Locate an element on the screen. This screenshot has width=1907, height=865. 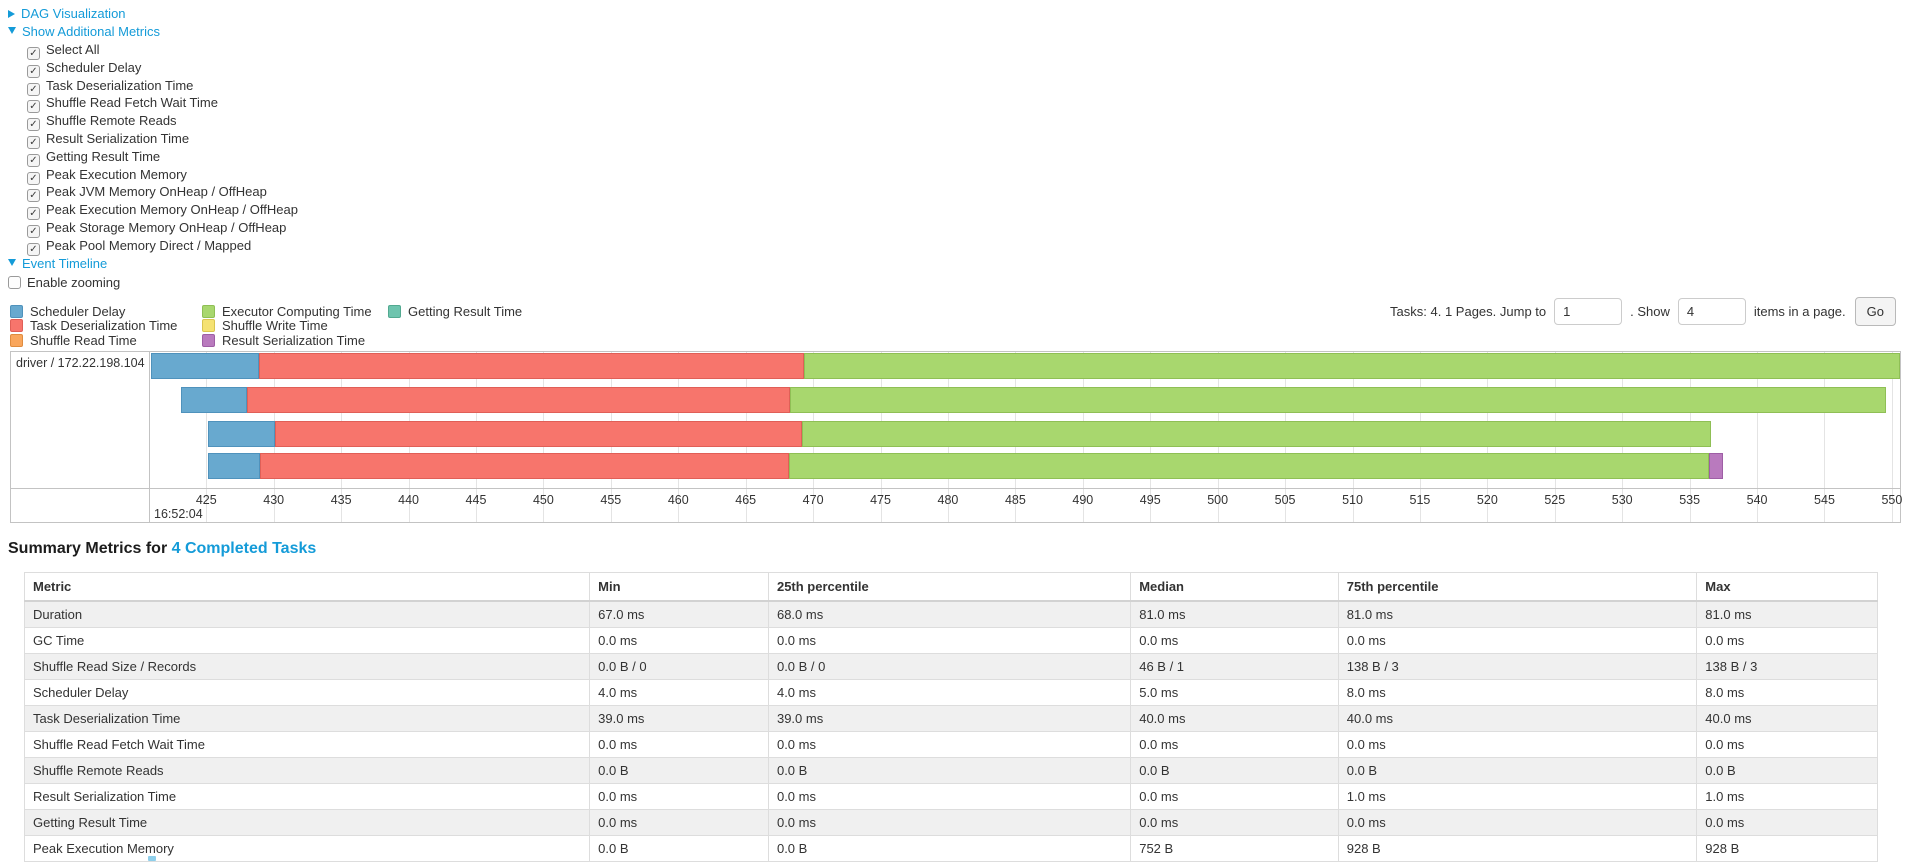
axis-tick-label: 550 is located at coordinates (1892, 500).